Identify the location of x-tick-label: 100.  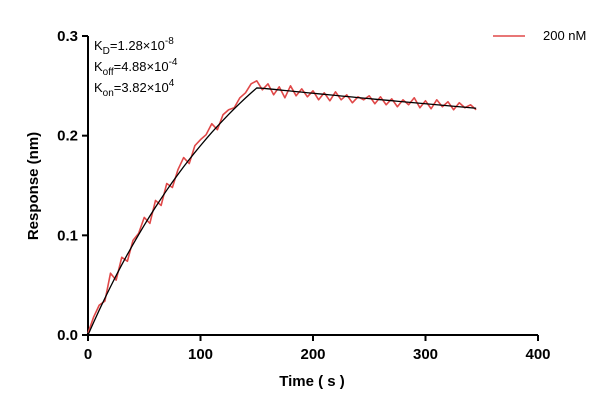
(200, 354).